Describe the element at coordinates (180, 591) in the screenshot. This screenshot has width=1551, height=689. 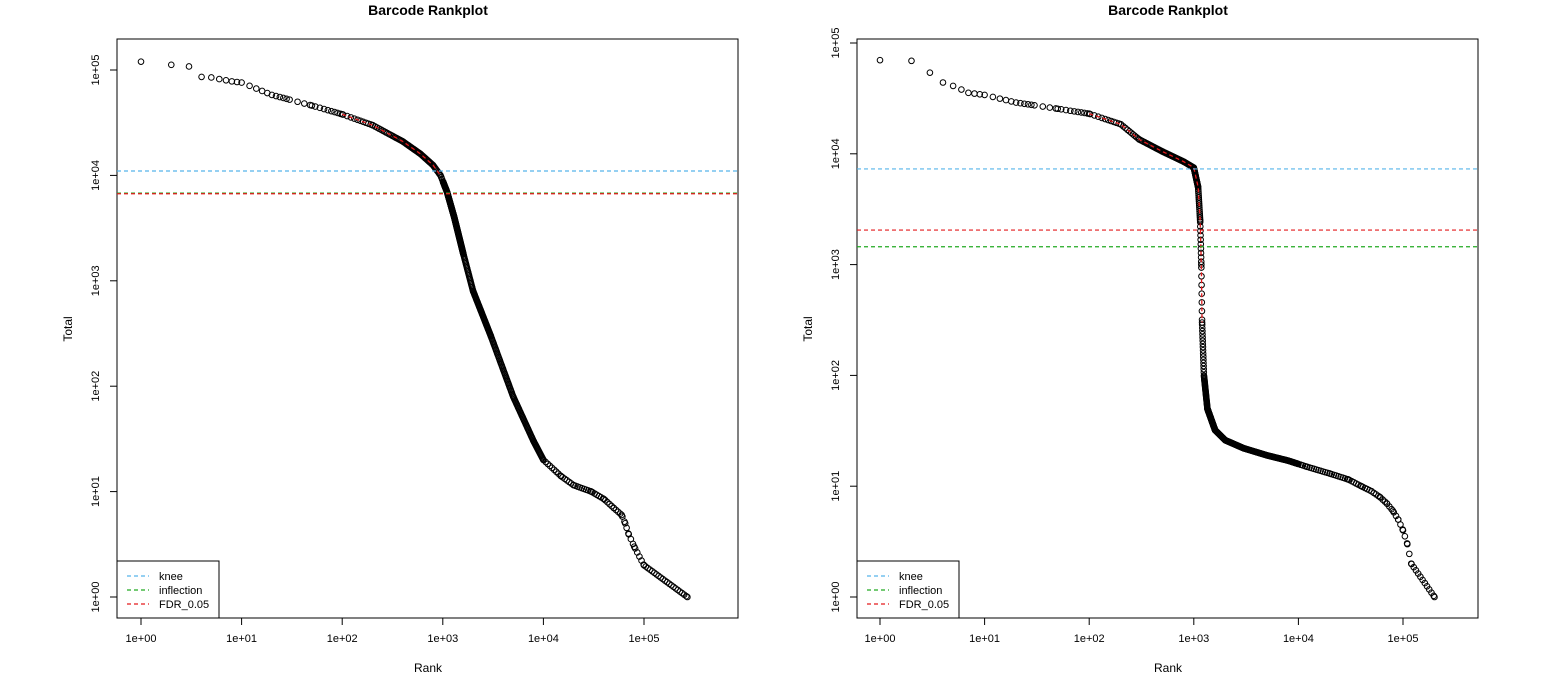
I see `legend-label: inflection` at that location.